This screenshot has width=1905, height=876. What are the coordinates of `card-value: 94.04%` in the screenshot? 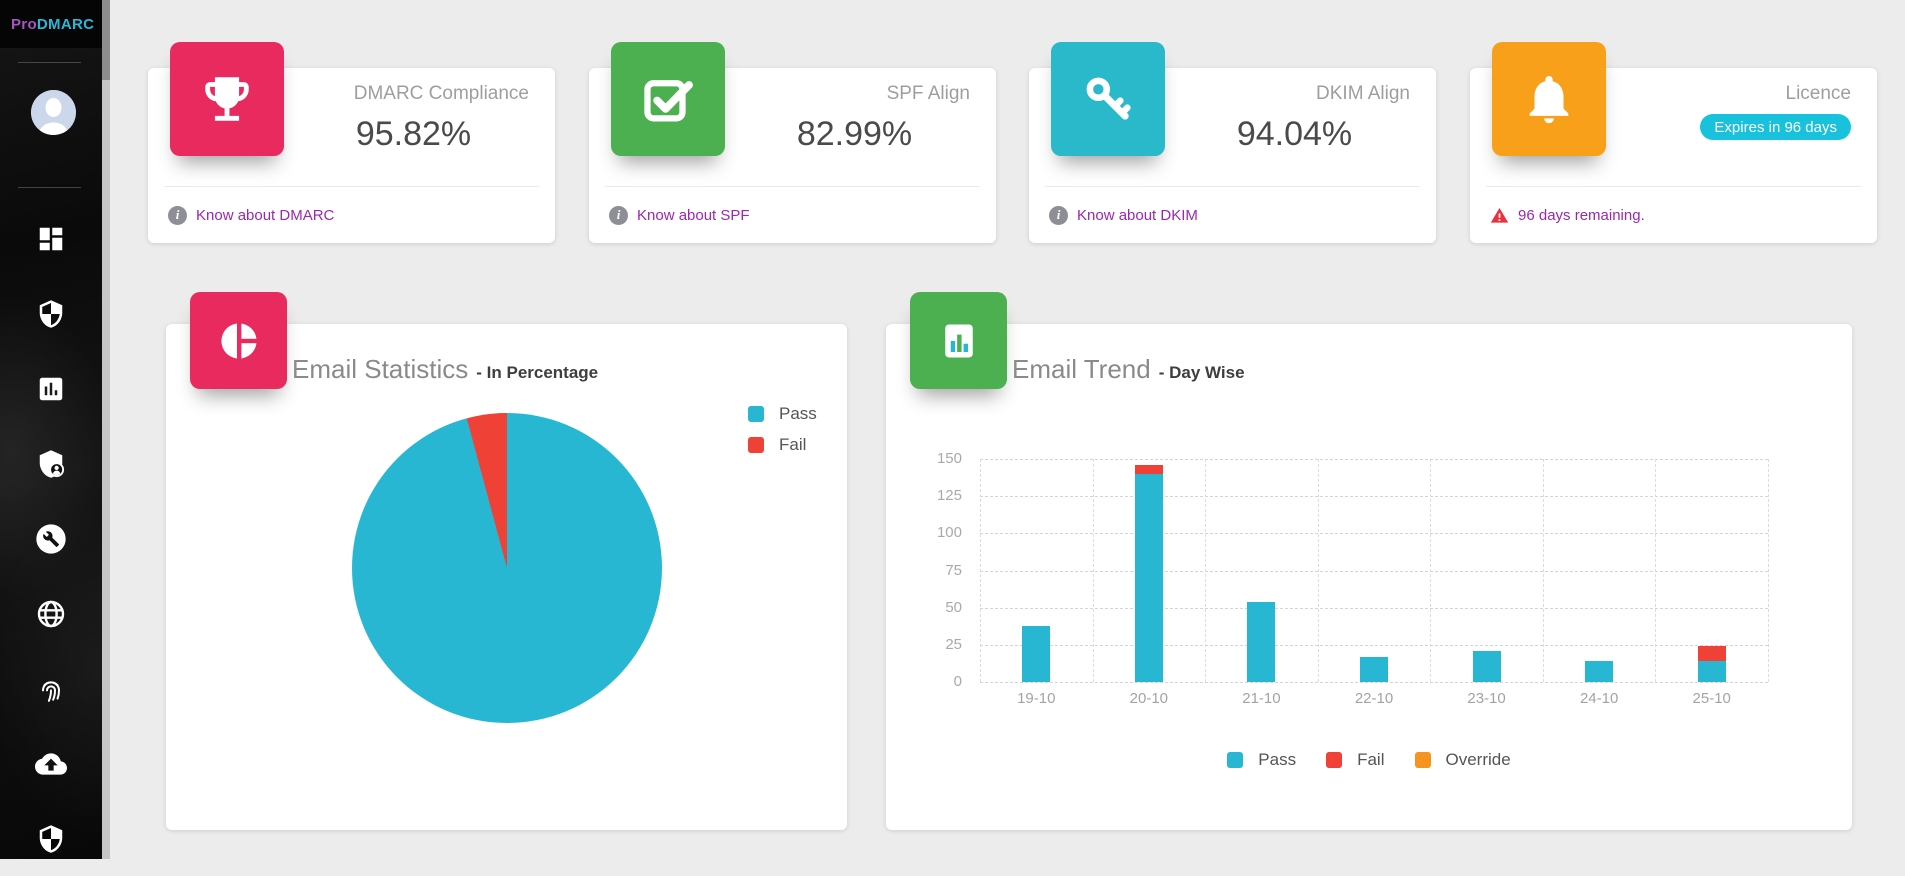 It's located at (1294, 134).